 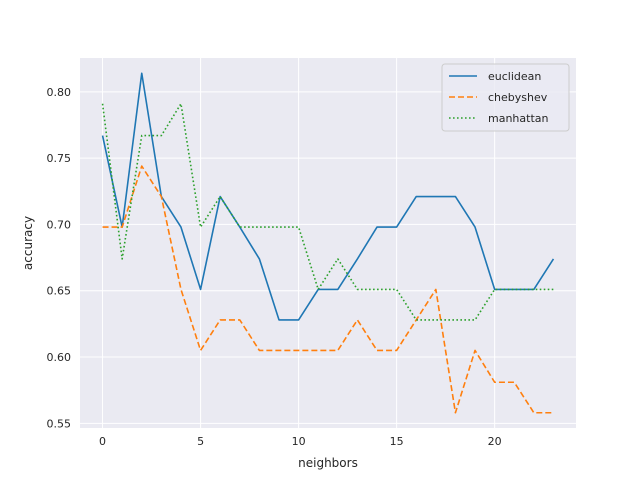 I want to click on legend-label-chebyshev: chebyshev, so click(x=518, y=97).